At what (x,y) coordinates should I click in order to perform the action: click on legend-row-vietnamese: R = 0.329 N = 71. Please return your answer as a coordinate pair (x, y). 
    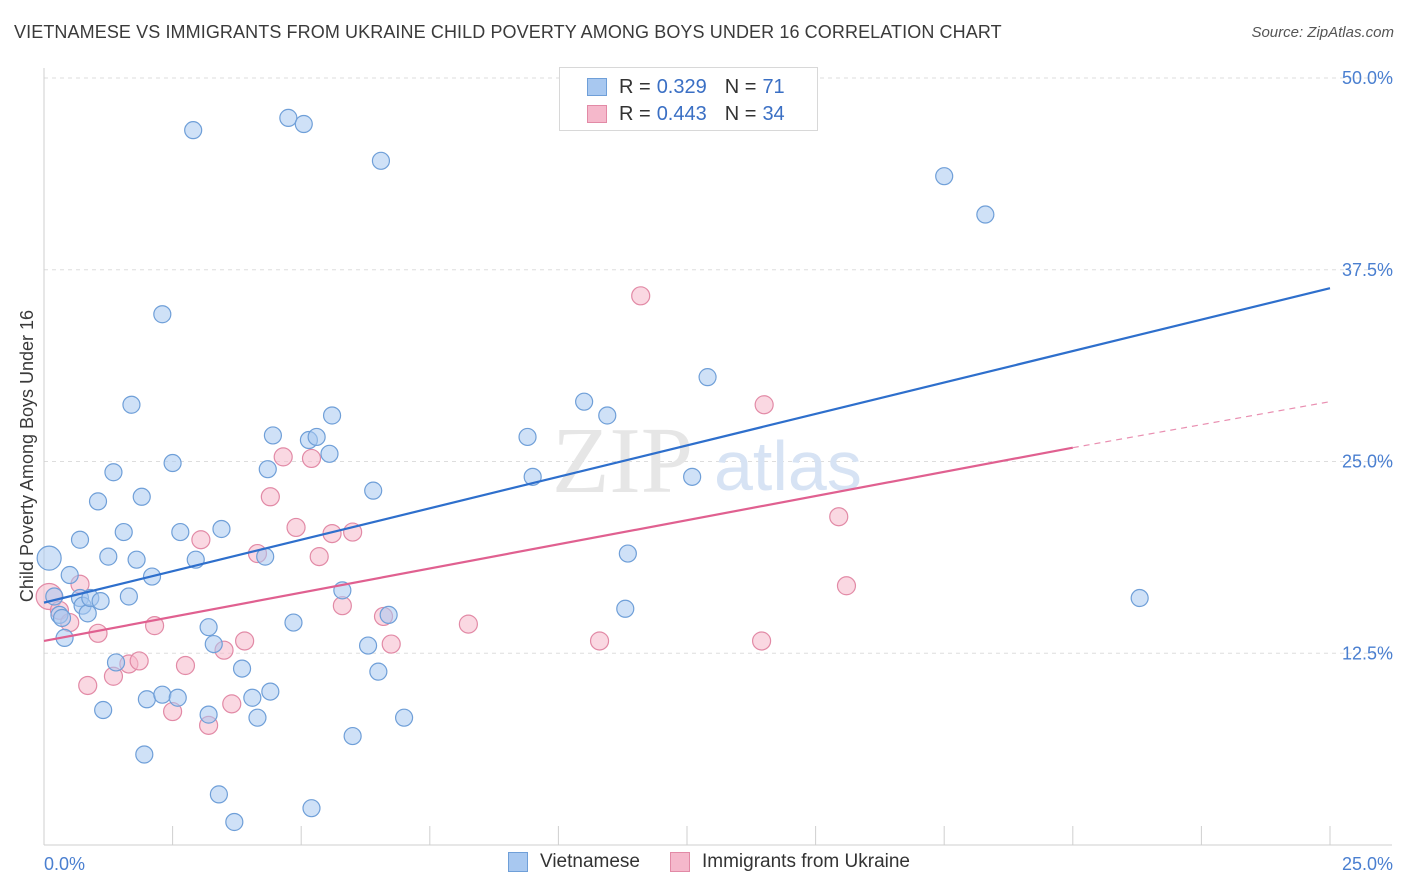
    Looking at the image, I should click on (686, 87).